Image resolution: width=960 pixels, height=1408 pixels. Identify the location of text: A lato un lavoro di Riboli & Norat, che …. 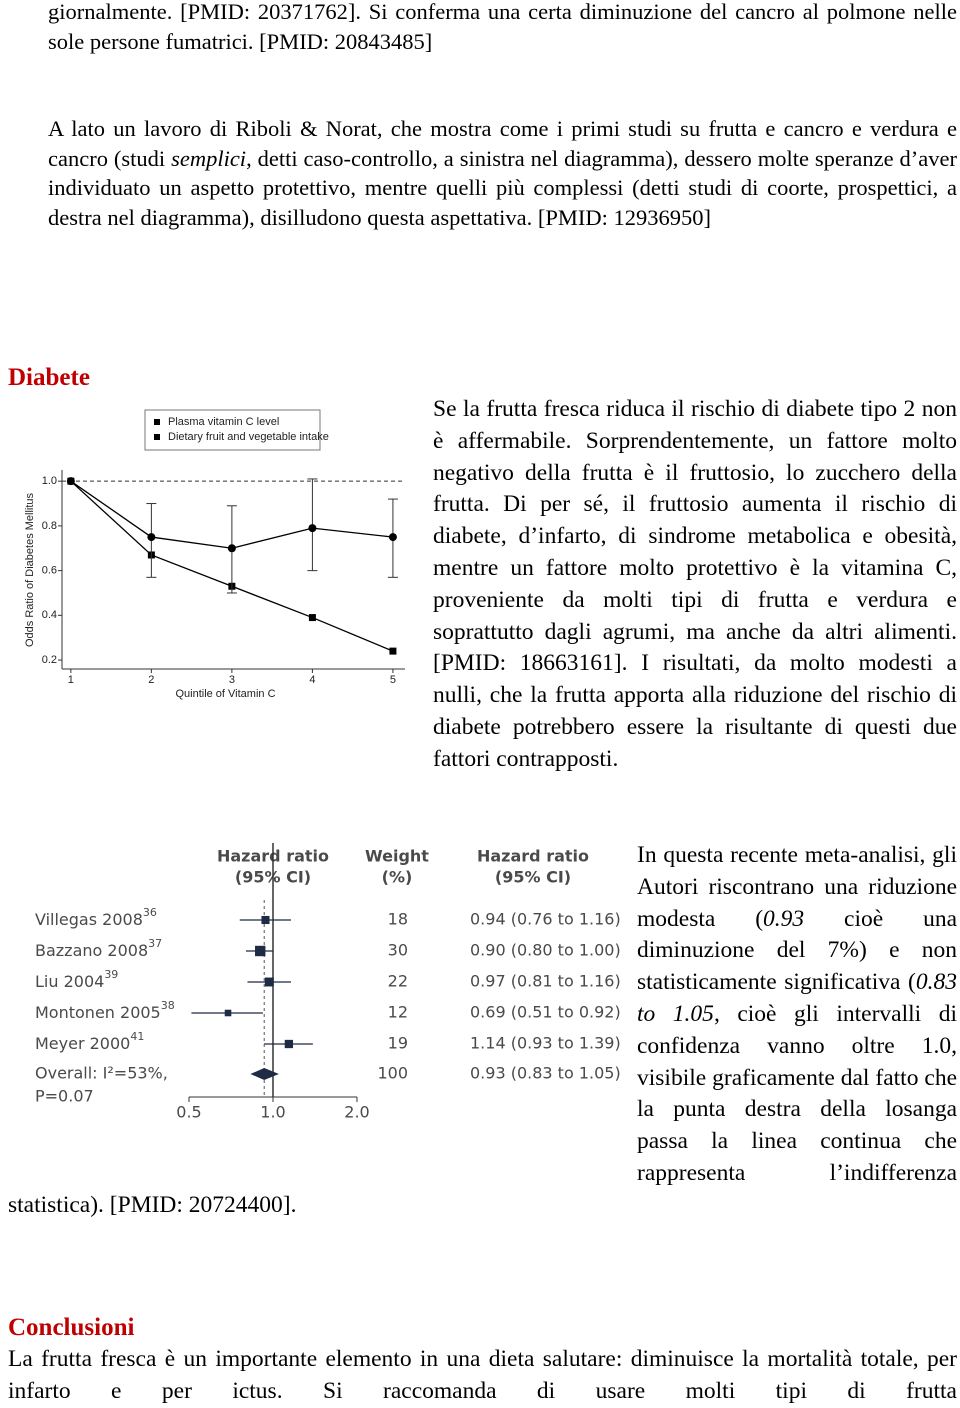
(502, 143).